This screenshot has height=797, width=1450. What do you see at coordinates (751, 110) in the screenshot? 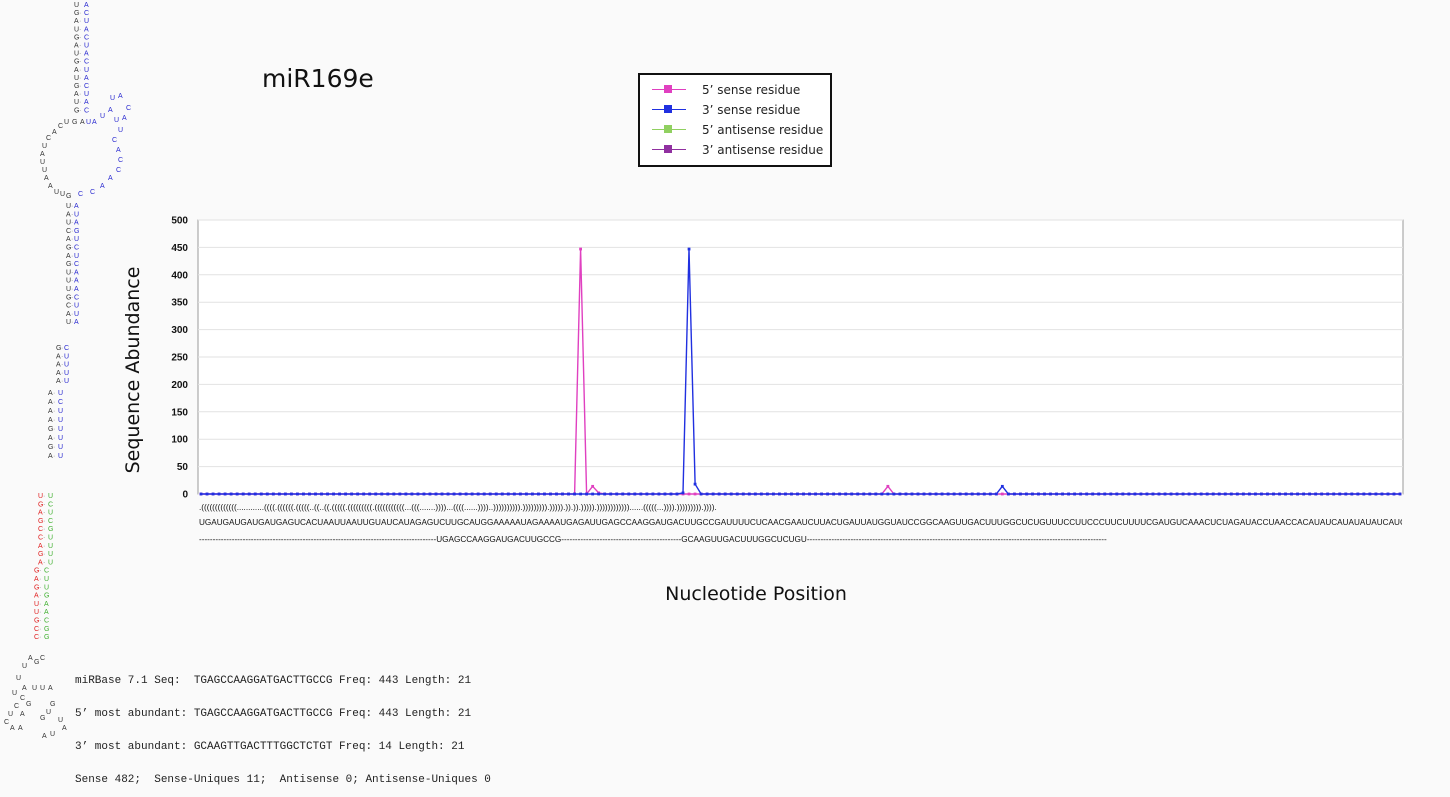
I see `legend-label: 3’ sense residue` at bounding box center [751, 110].